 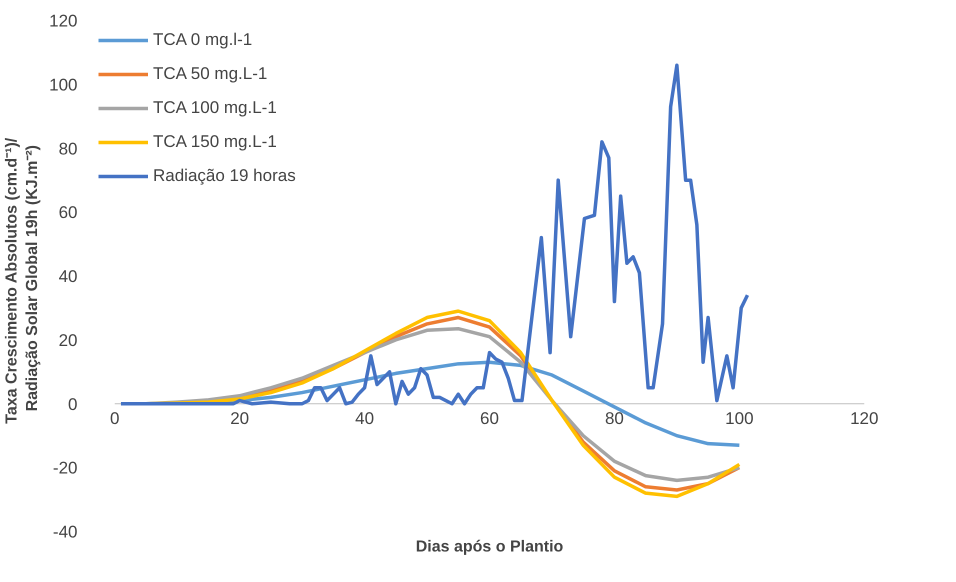 What do you see at coordinates (240, 418) in the screenshot?
I see `x-tick-label: 20` at bounding box center [240, 418].